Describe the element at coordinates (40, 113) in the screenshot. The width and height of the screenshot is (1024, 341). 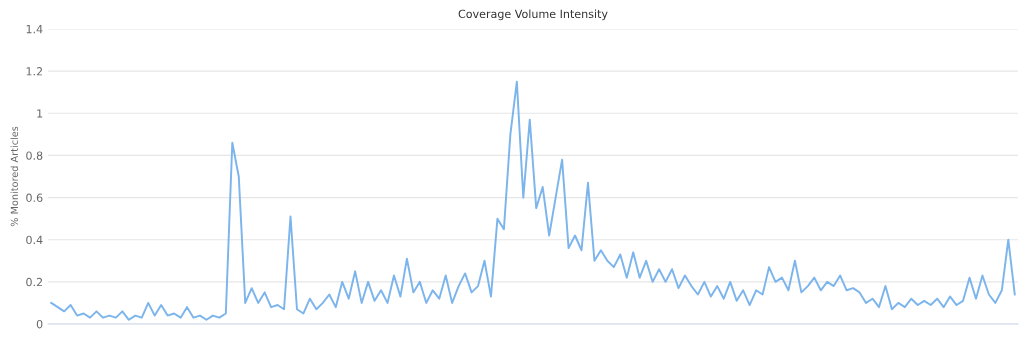
I see `y-tick-label: 1` at that location.